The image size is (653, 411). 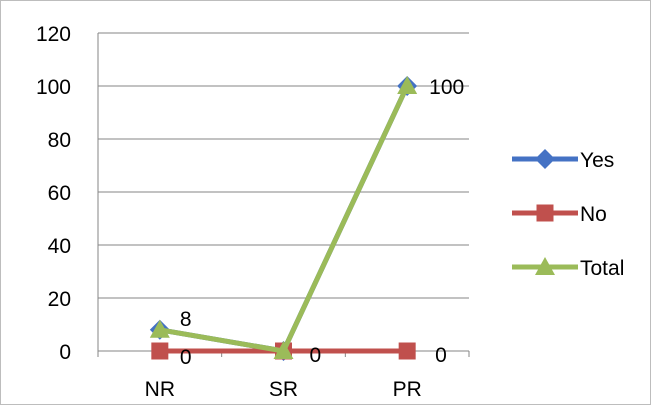 What do you see at coordinates (446, 87) in the screenshot?
I see `data-label: 100` at bounding box center [446, 87].